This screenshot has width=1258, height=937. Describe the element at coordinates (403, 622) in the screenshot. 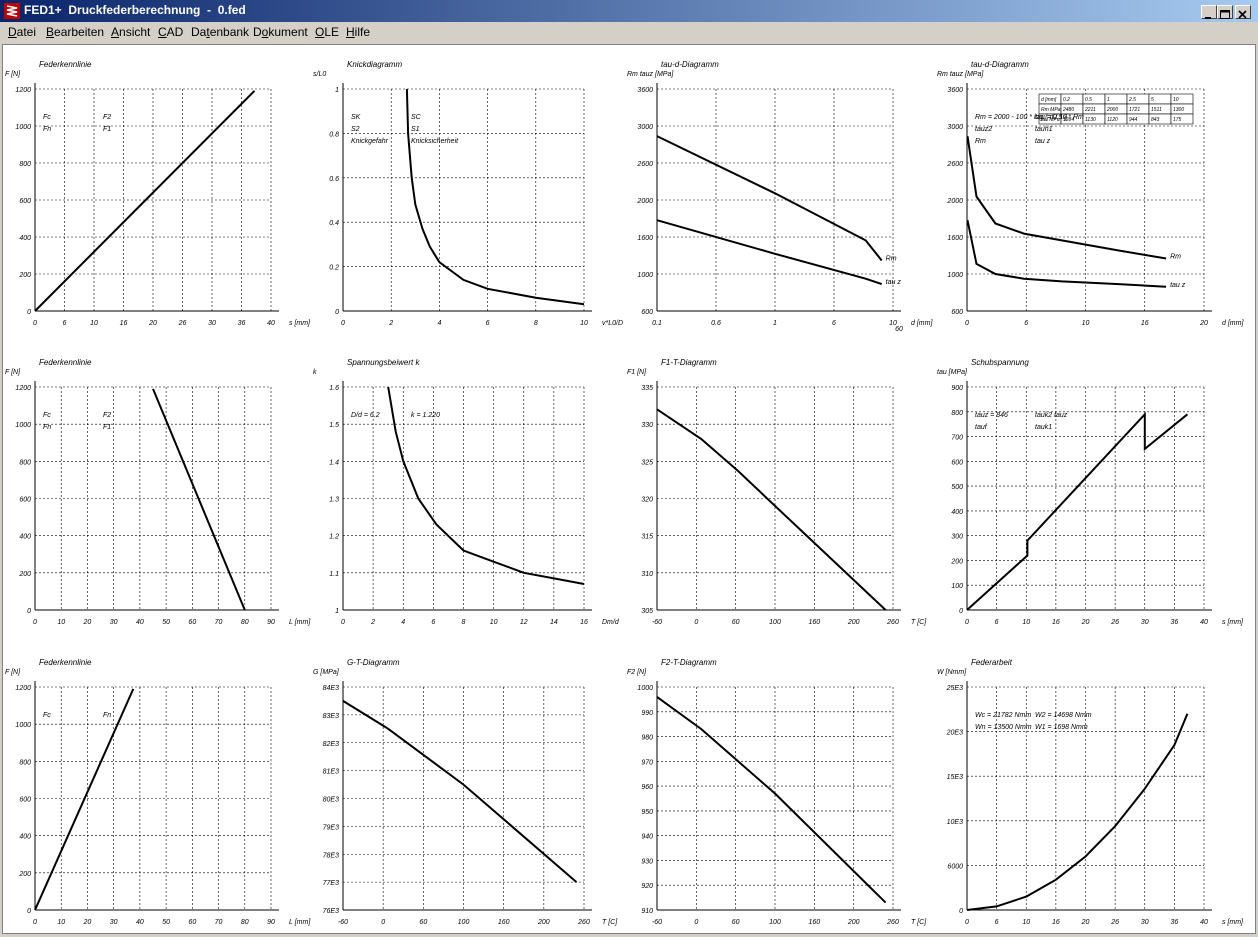

I see `x-tick-label: 4` at that location.